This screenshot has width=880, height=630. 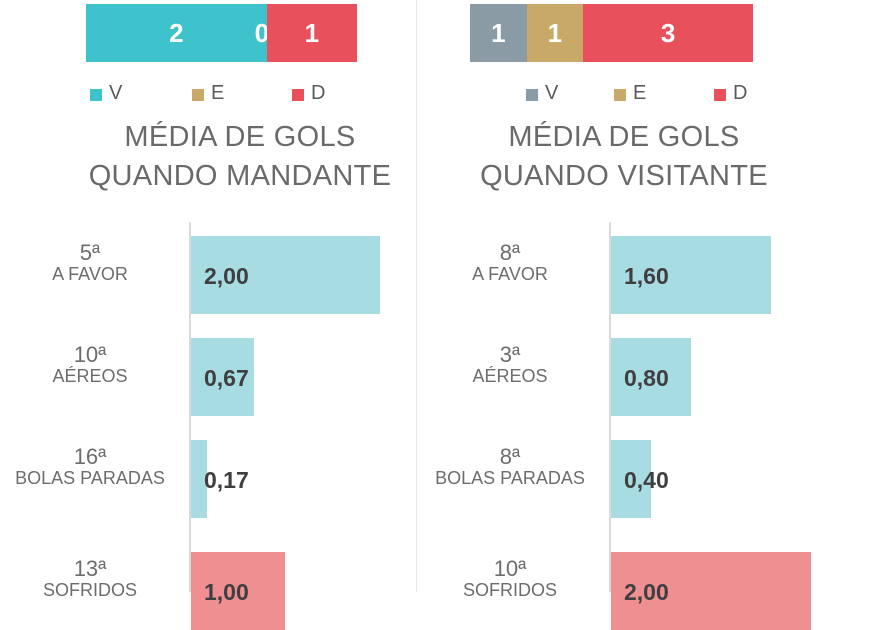 What do you see at coordinates (620, 95) in the screenshot?
I see `away-legend-e-swatch` at bounding box center [620, 95].